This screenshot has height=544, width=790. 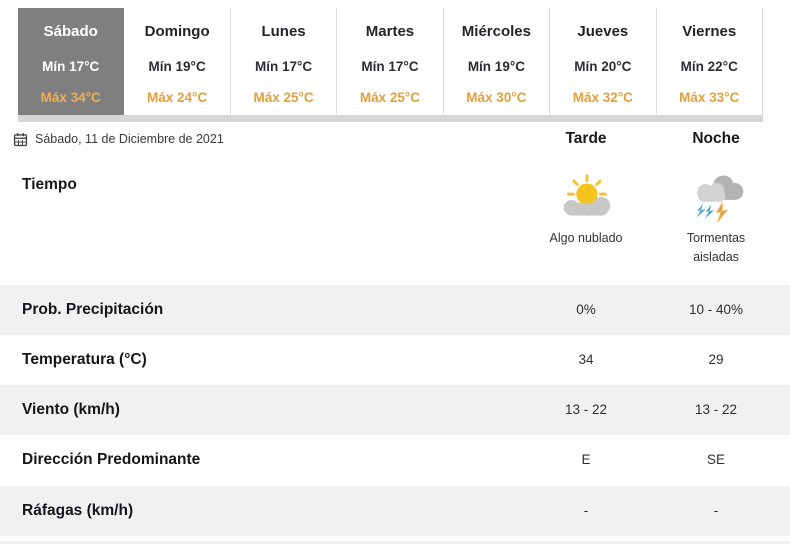 I want to click on tab-day-label: Viernes, so click(x=709, y=31).